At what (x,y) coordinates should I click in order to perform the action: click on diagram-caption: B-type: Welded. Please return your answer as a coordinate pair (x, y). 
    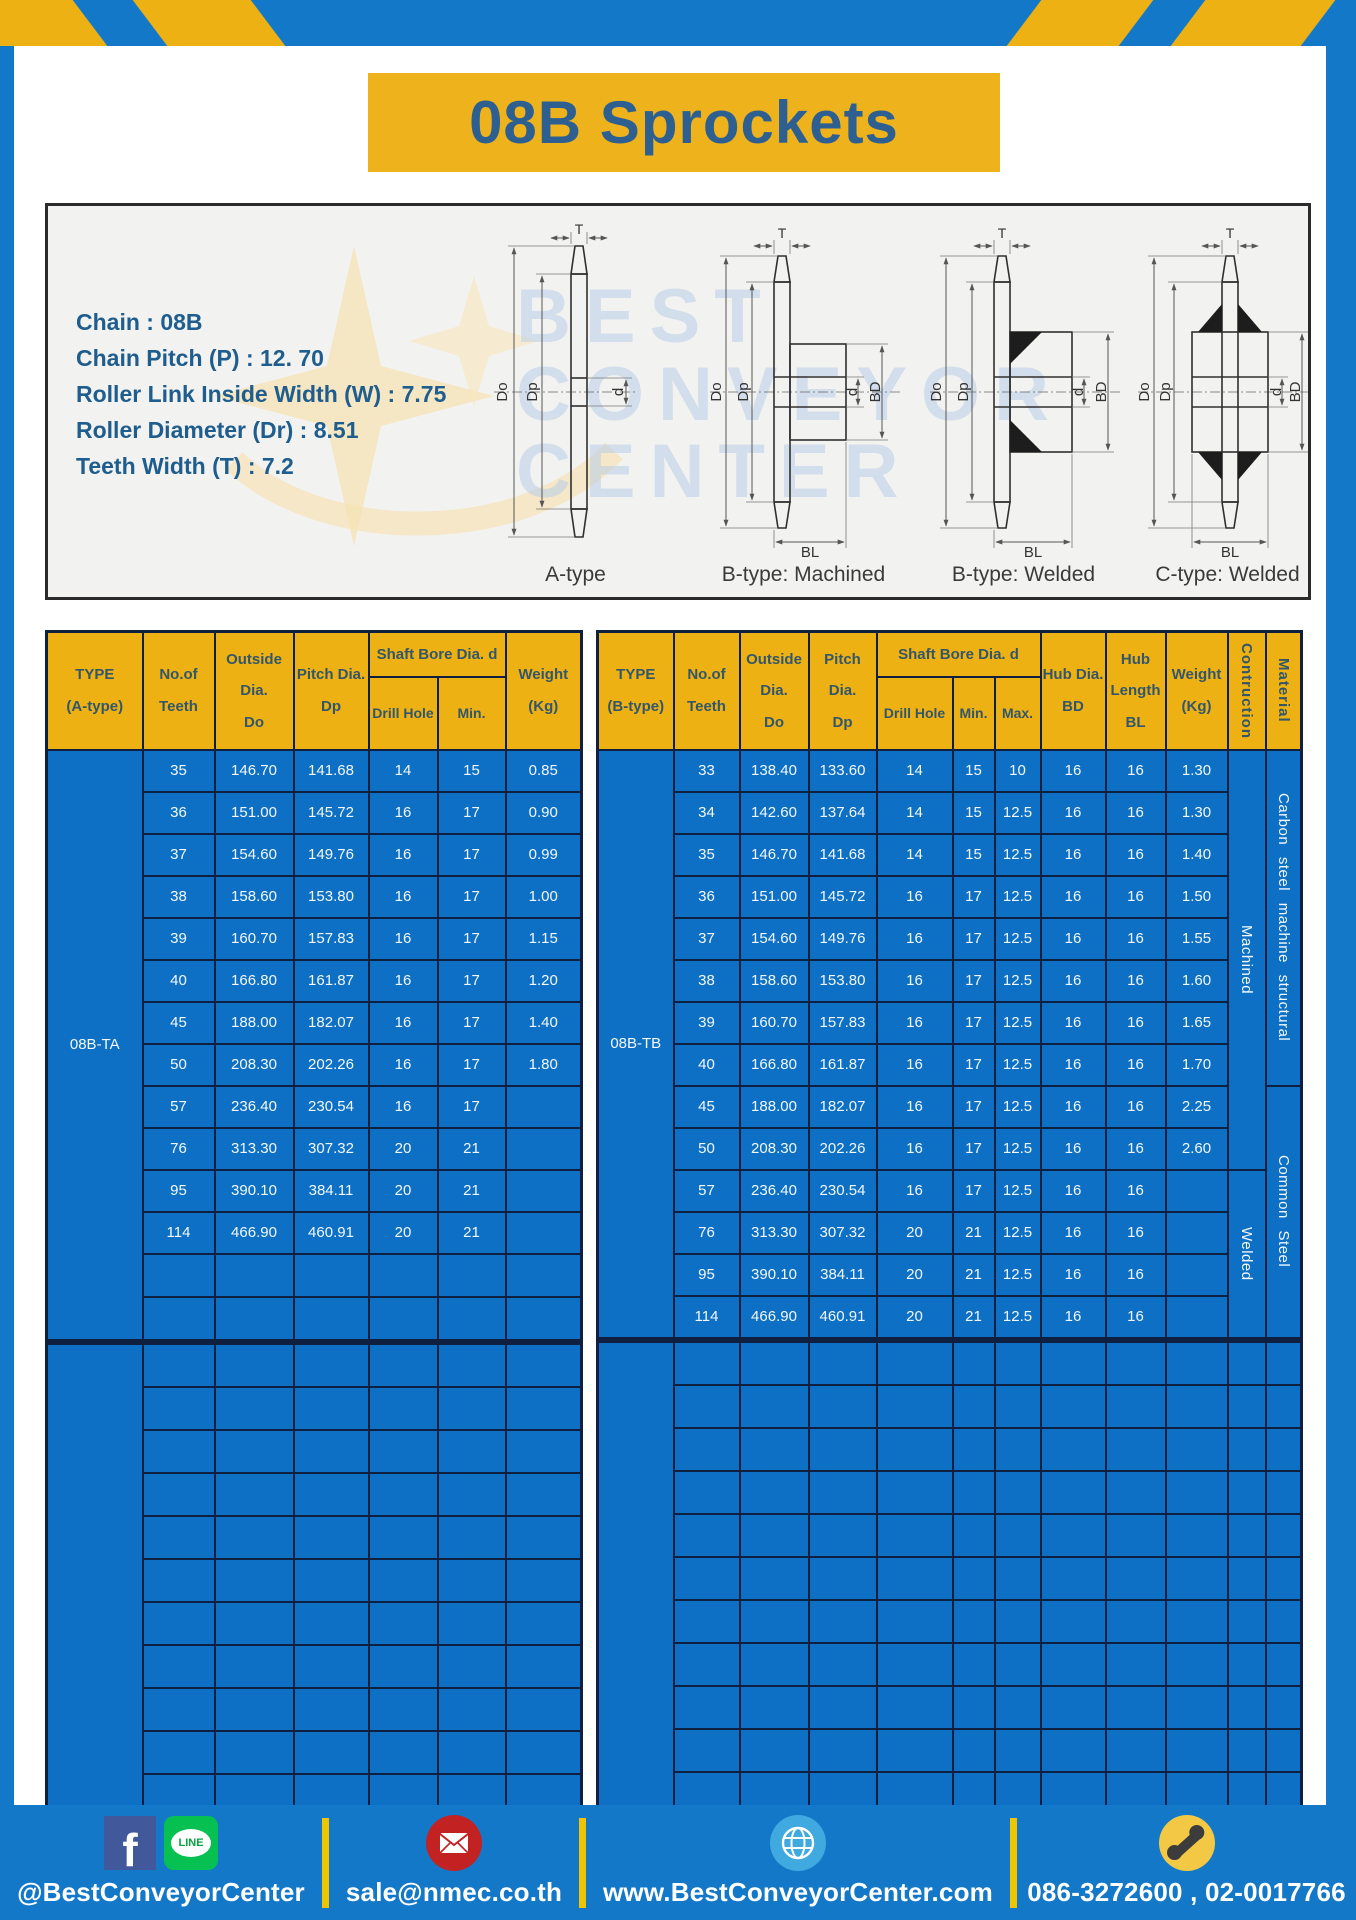
    Looking at the image, I should click on (1023, 574).